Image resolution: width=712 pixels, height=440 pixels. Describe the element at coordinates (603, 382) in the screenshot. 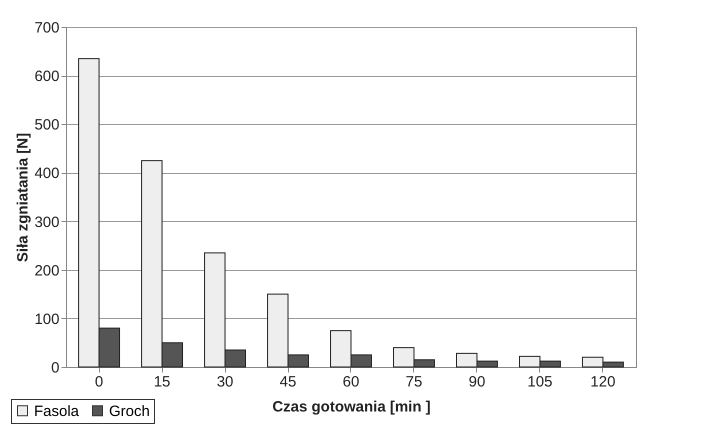

I see `x-tick-label: 120` at that location.